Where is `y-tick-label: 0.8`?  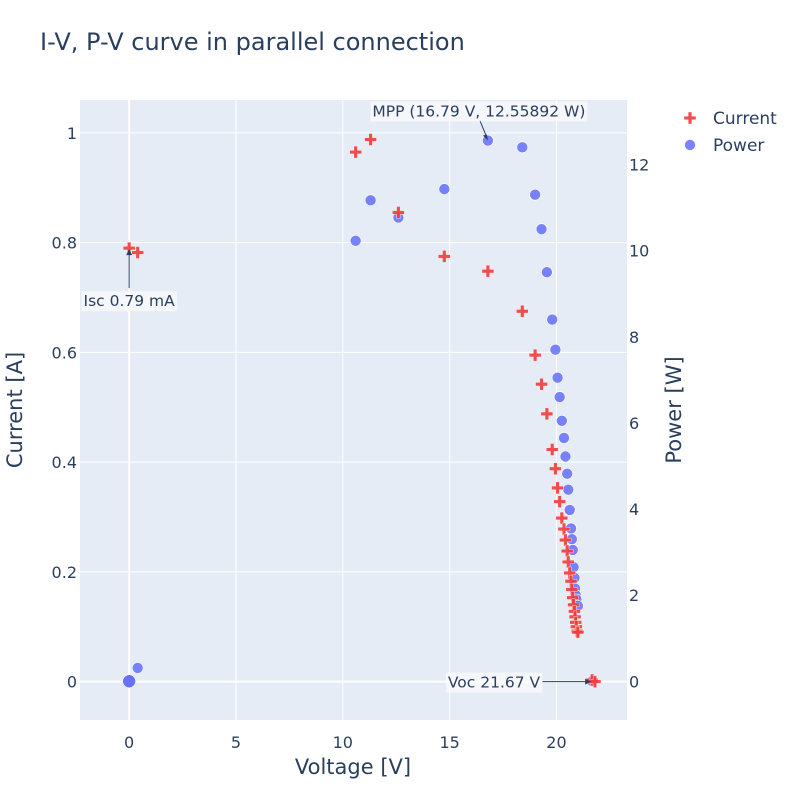
y-tick-label: 0.8 is located at coordinates (64, 243).